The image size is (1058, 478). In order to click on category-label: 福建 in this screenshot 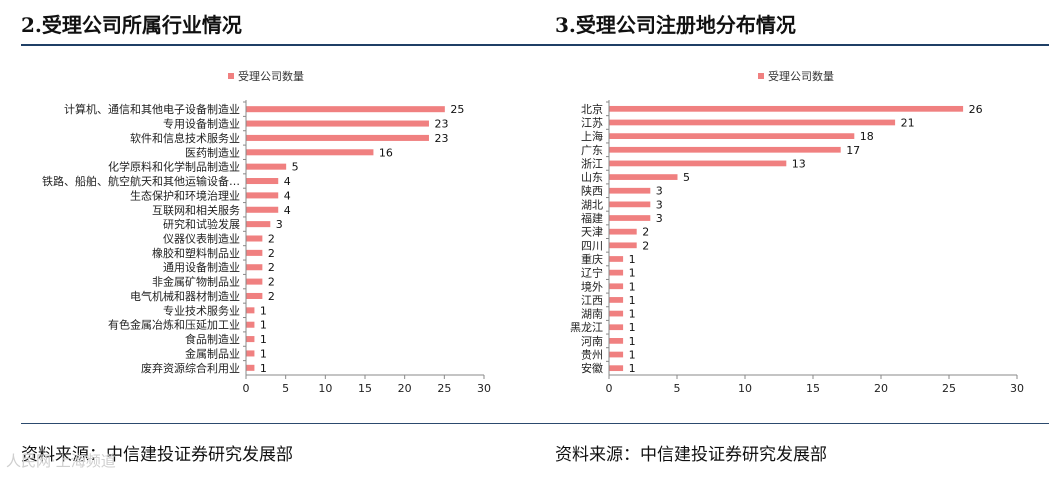, I will do `click(592, 218)`.